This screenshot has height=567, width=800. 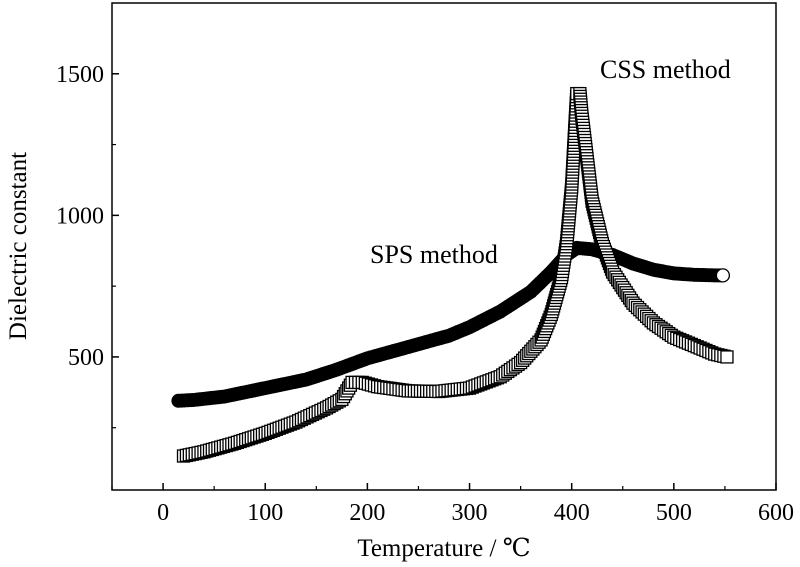 What do you see at coordinates (80, 216) in the screenshot?
I see `y-tick-label: 1000` at bounding box center [80, 216].